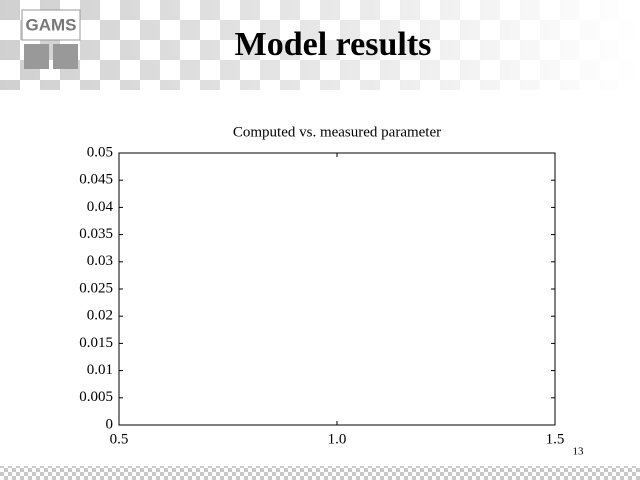 Image resolution: width=640 pixels, height=480 pixels. Describe the element at coordinates (555, 439) in the screenshot. I see `x-tick-label: 1.5` at that location.